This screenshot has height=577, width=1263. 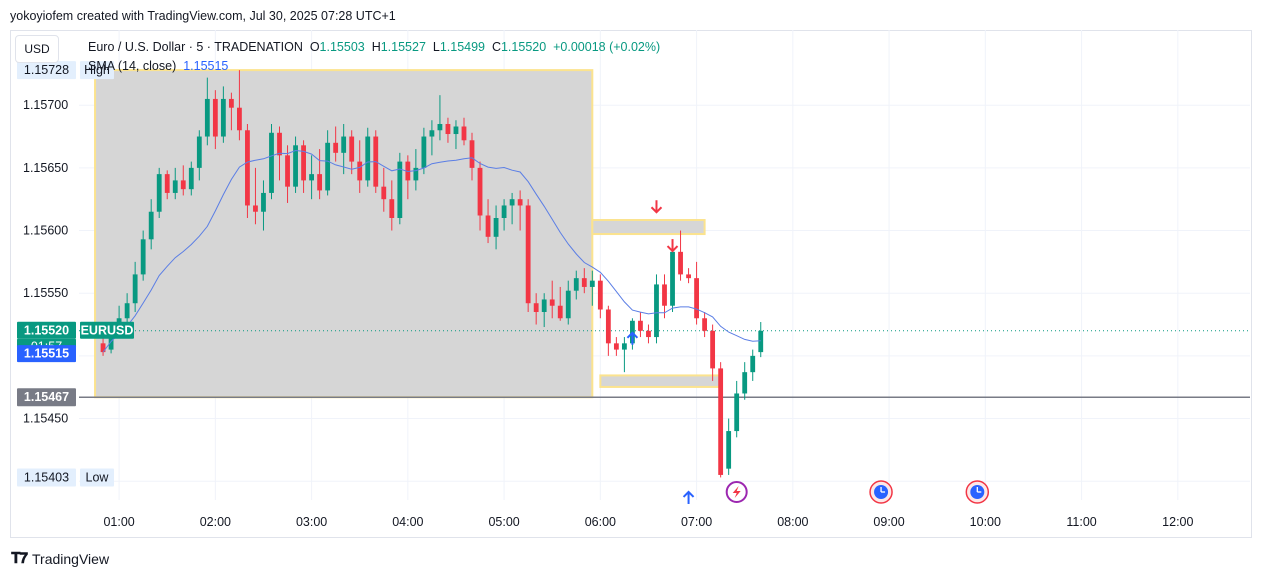 What do you see at coordinates (985, 522) in the screenshot?
I see `time-tick-label: 10:00` at bounding box center [985, 522].